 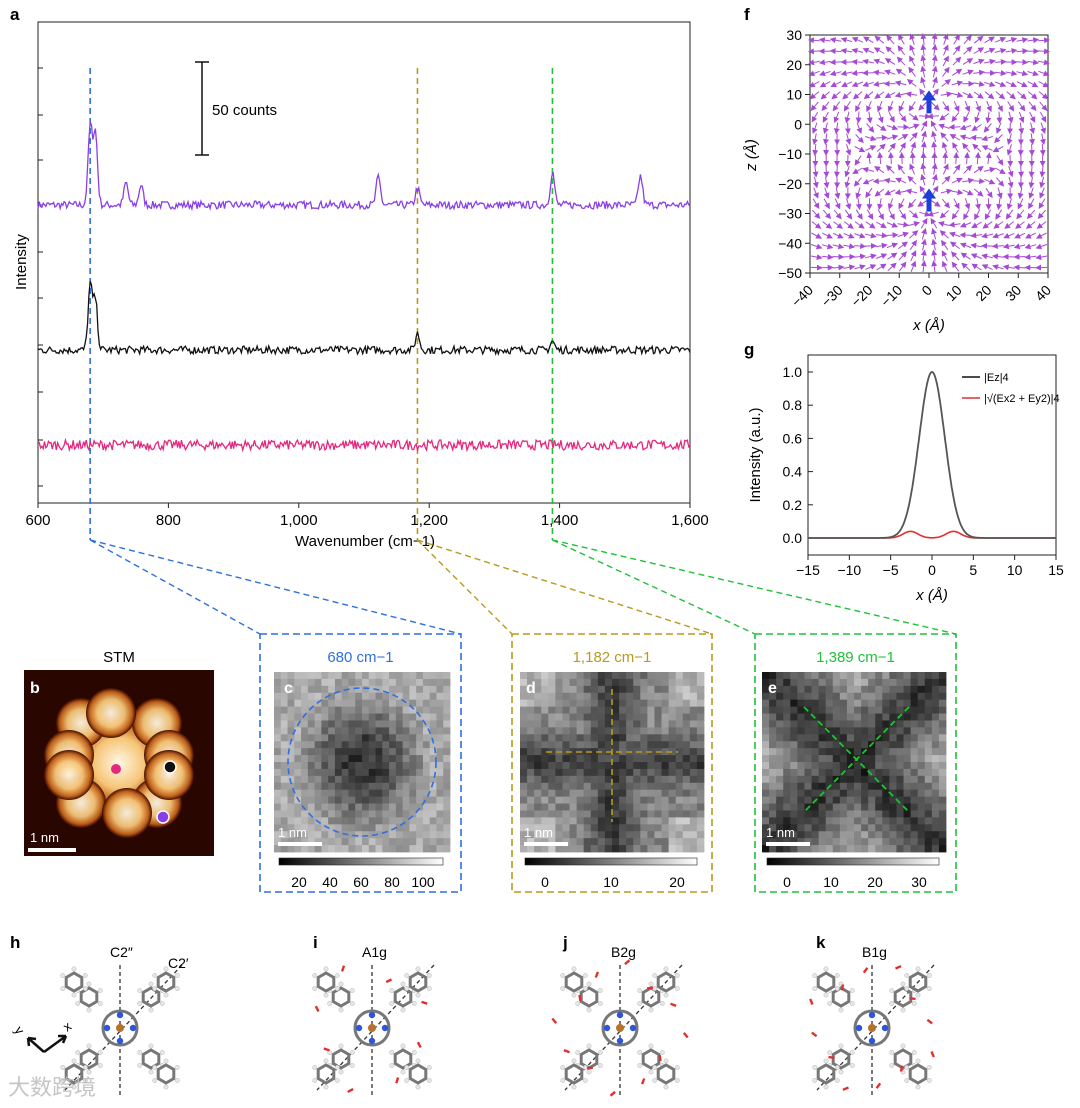 What do you see at coordinates (929, 151) in the screenshot?
I see `dipole-arrows` at bounding box center [929, 151].